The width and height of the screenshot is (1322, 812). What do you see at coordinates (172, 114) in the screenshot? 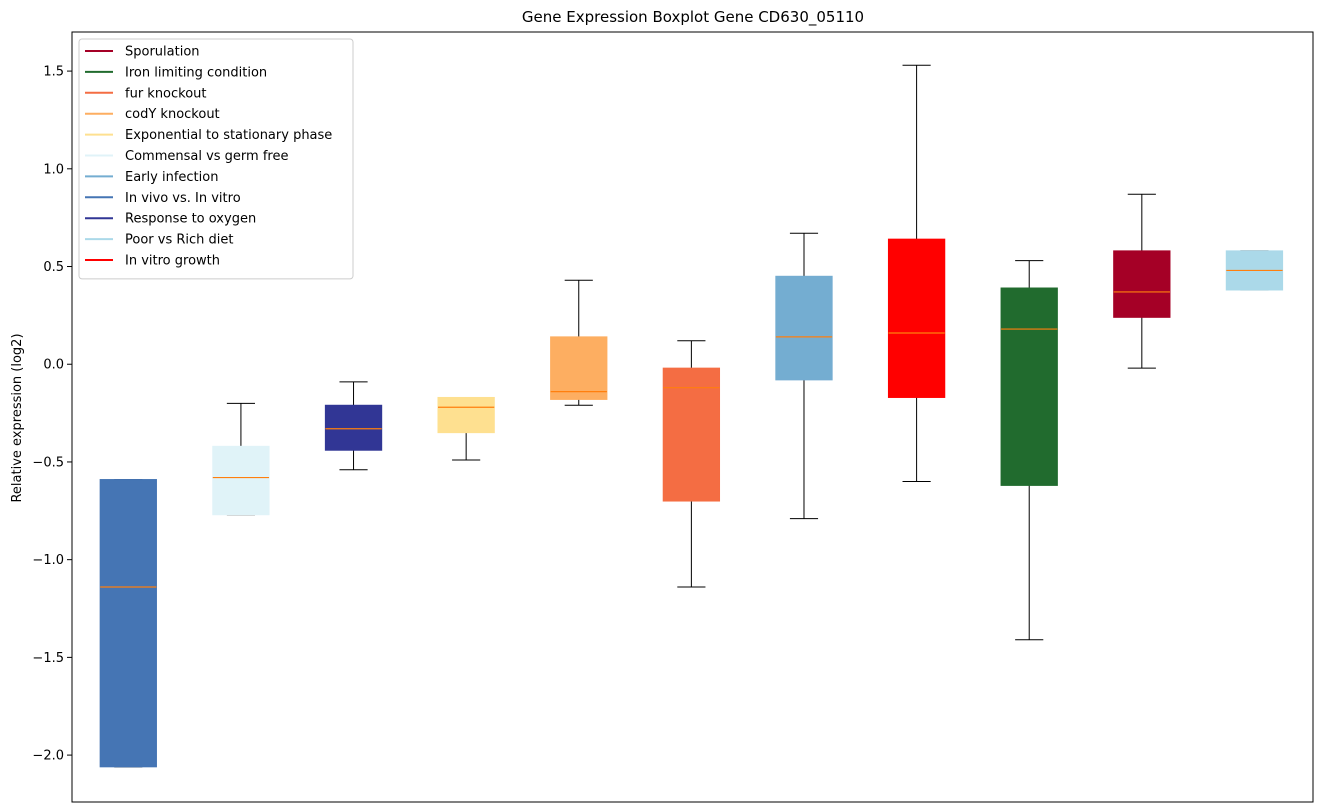
I see `legend-label: codY knockout` at bounding box center [172, 114].